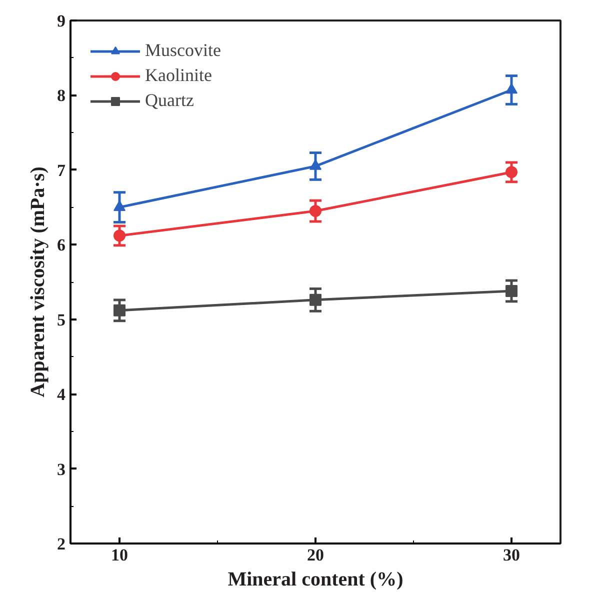 Image resolution: width=600 pixels, height=613 pixels. What do you see at coordinates (61, 544) in the screenshot?
I see `y-tick-label: 2` at bounding box center [61, 544].